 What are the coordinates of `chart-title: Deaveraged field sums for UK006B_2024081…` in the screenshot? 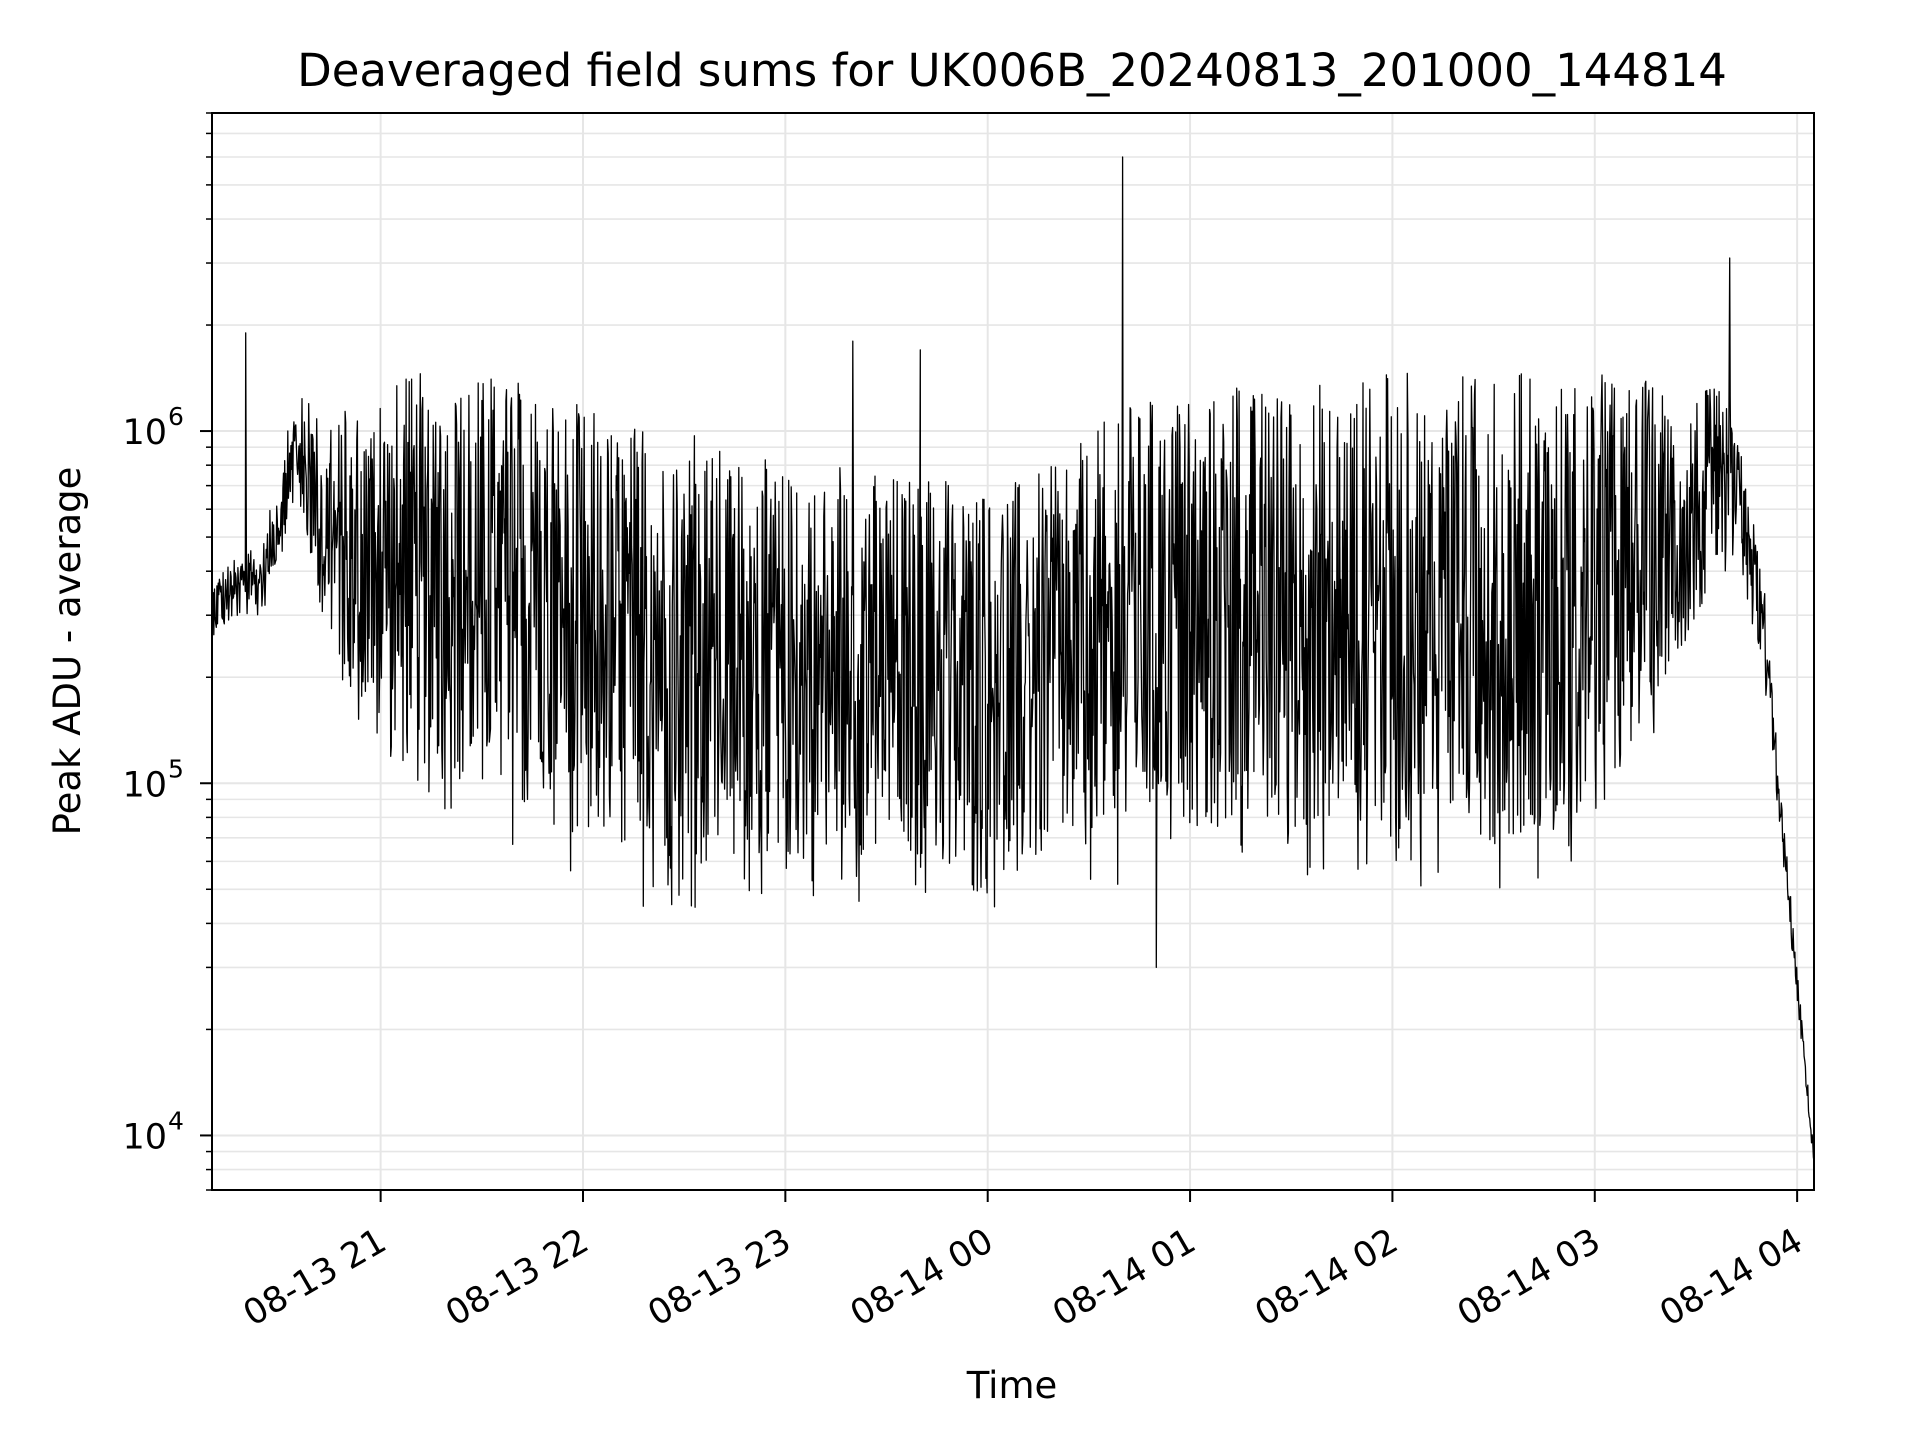 It's located at (1012, 70).